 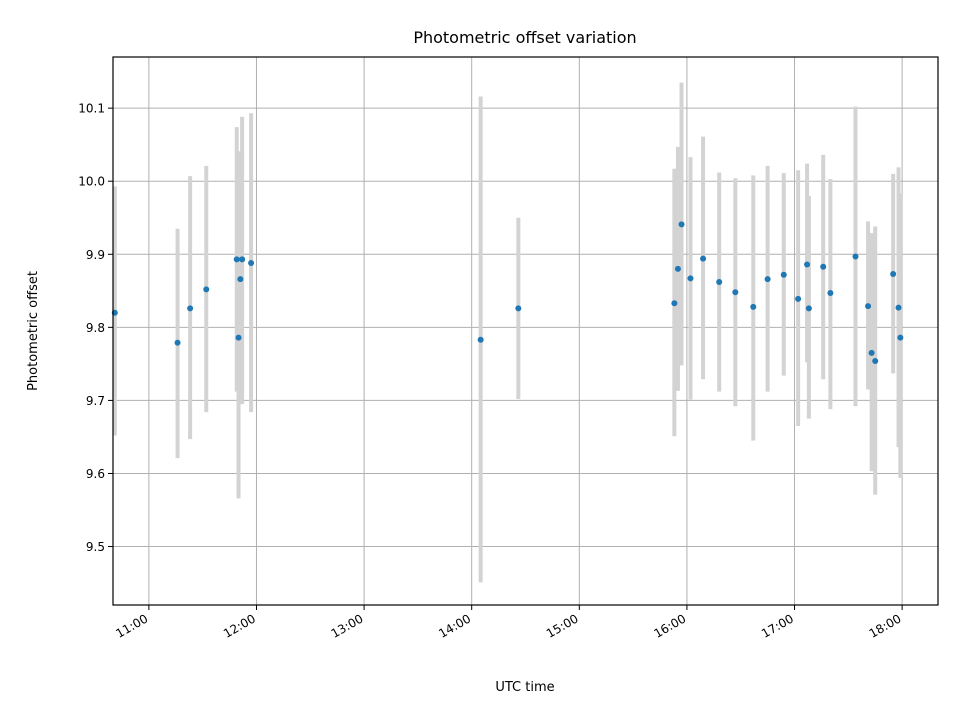 I want to click on y-tick-label: 9.5, so click(x=95, y=547).